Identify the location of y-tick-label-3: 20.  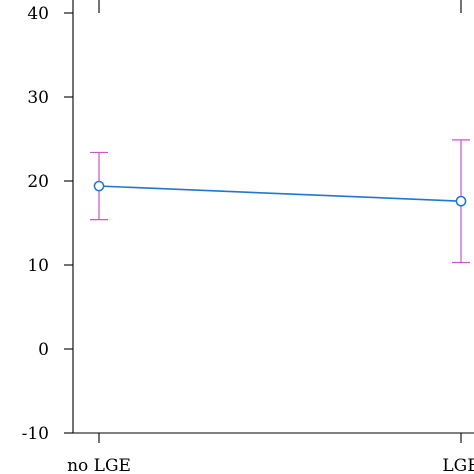
(38, 182).